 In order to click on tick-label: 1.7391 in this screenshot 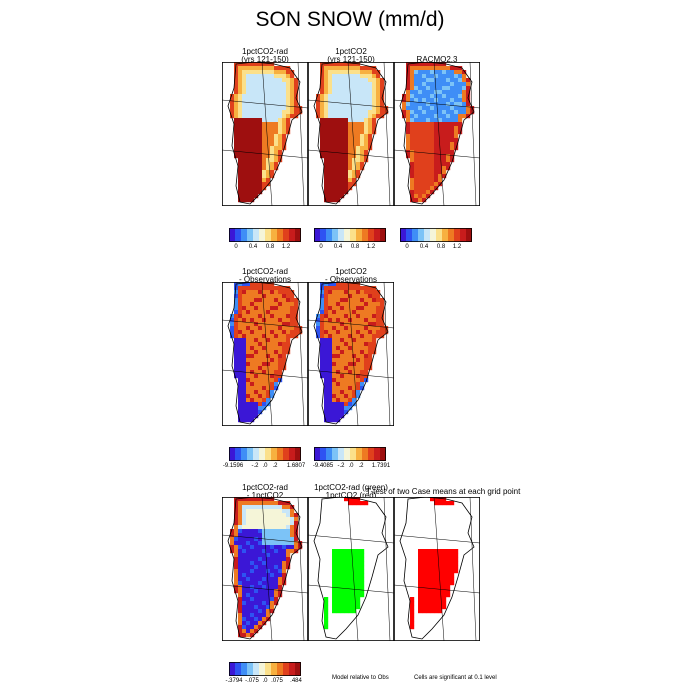, I will do `click(381, 466)`.